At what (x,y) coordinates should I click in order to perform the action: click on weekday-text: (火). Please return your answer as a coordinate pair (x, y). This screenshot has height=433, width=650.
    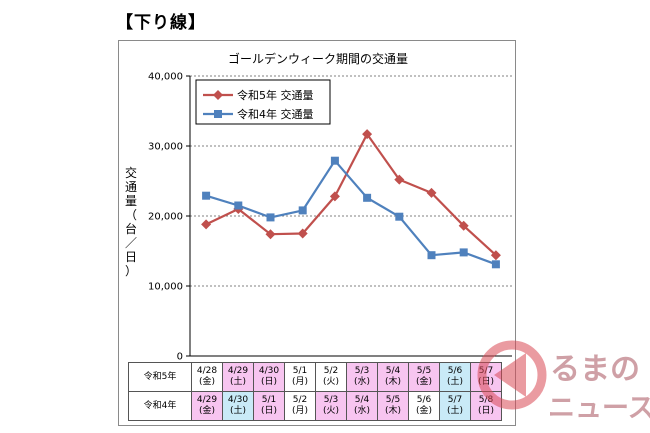
    Looking at the image, I should click on (331, 411).